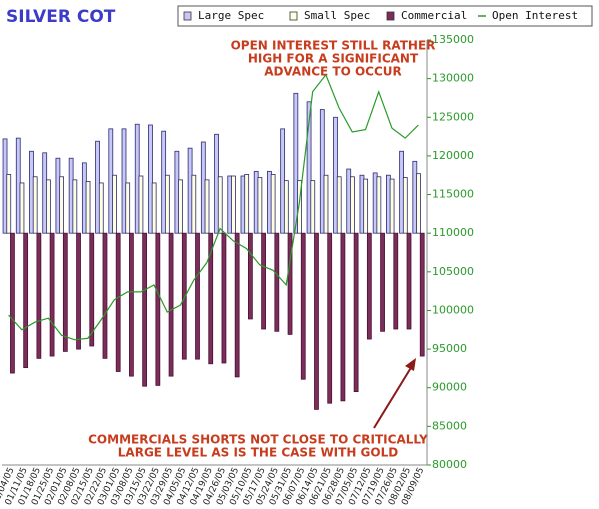  I want to click on y2-tick-label: 120000, so click(453, 155).